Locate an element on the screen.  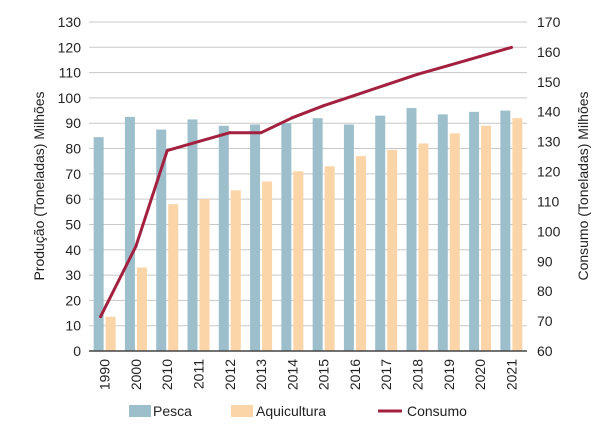
legend-swatch-aquicultura is located at coordinates (242, 411).